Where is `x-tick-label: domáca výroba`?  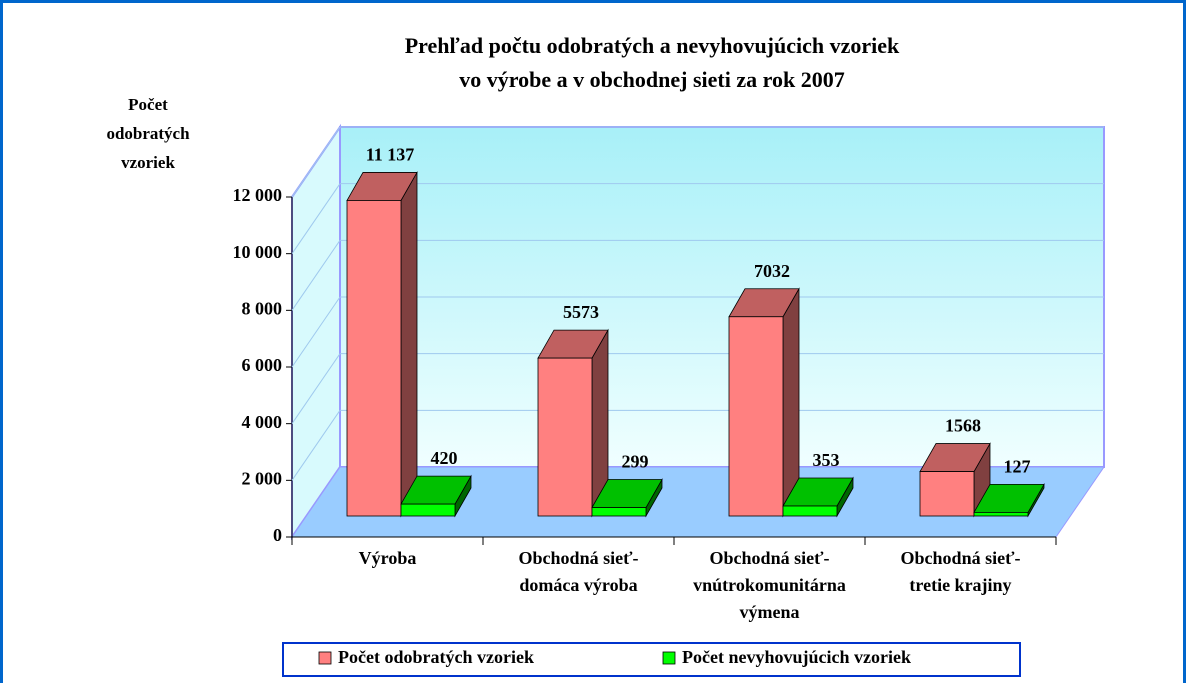 x-tick-label: domáca výroba is located at coordinates (578, 585).